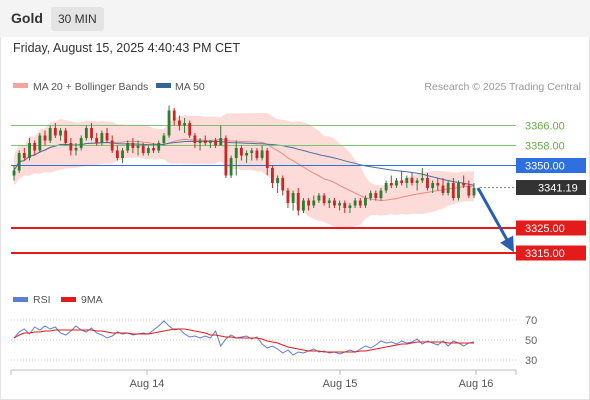 This screenshot has height=400, width=590. Describe the element at coordinates (495, 220) in the screenshot. I see `forecast-arrow-layer` at that location.